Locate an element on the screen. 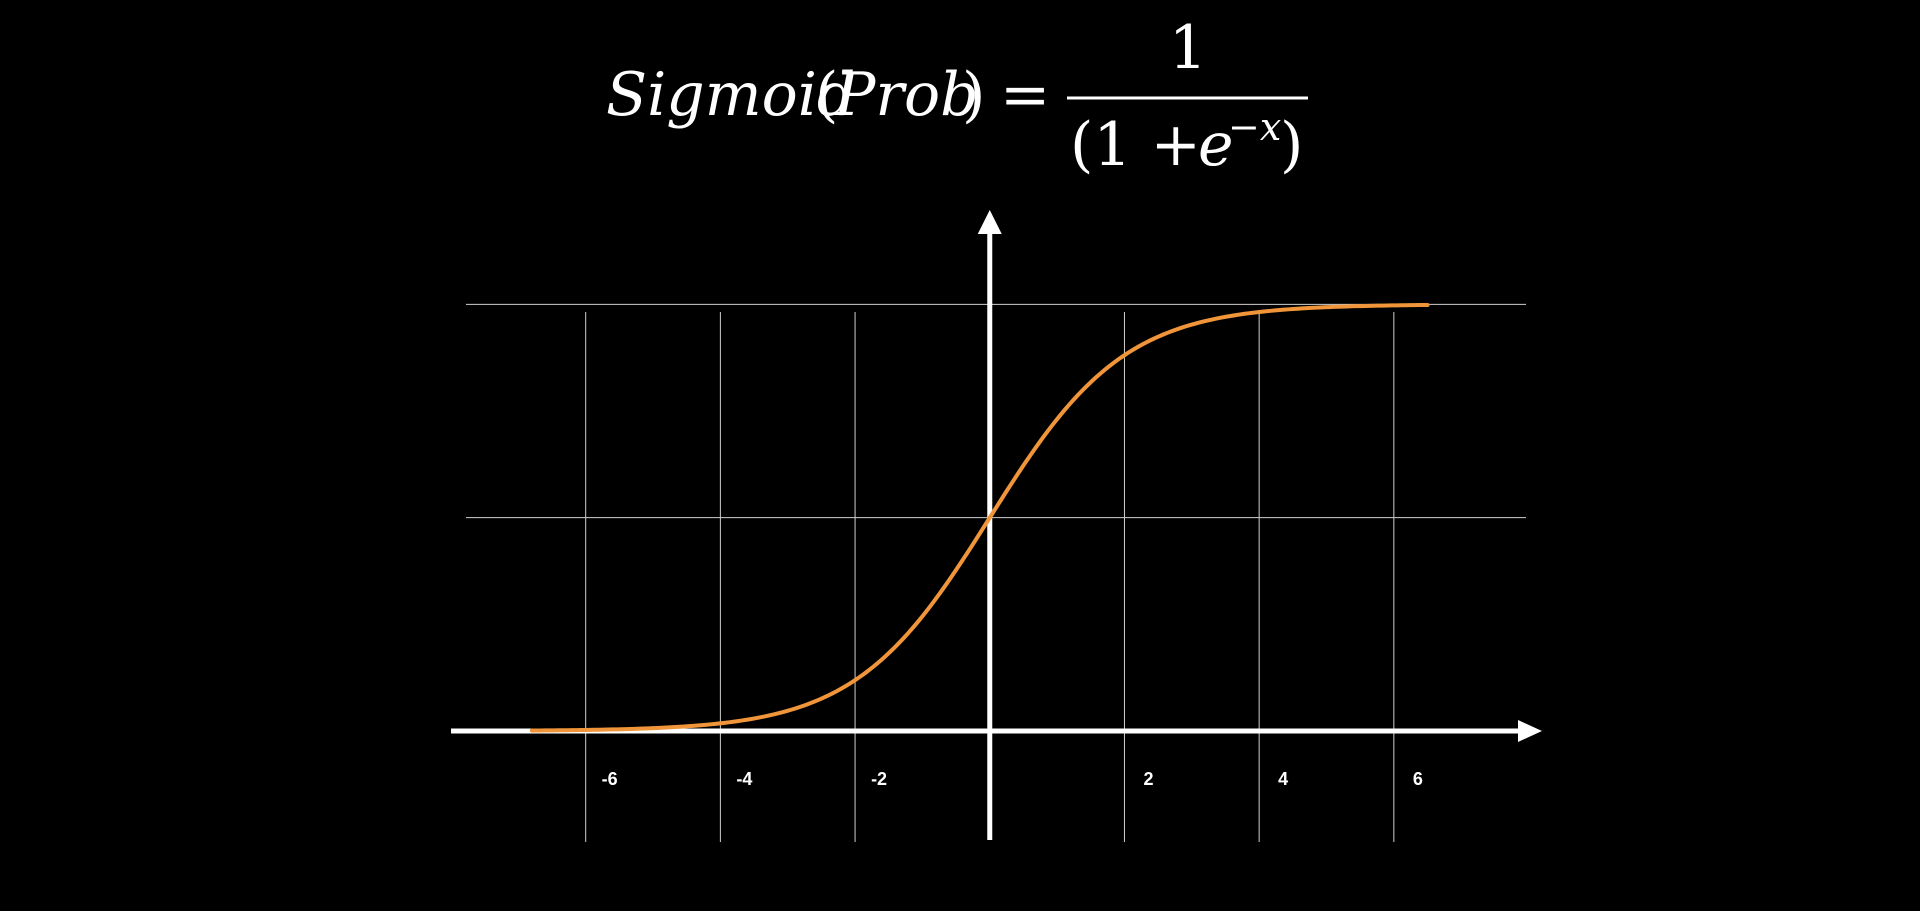 Image resolution: width=1920 pixels, height=911 pixels. formula-lhs-function: Sigmoid is located at coordinates (730, 95).